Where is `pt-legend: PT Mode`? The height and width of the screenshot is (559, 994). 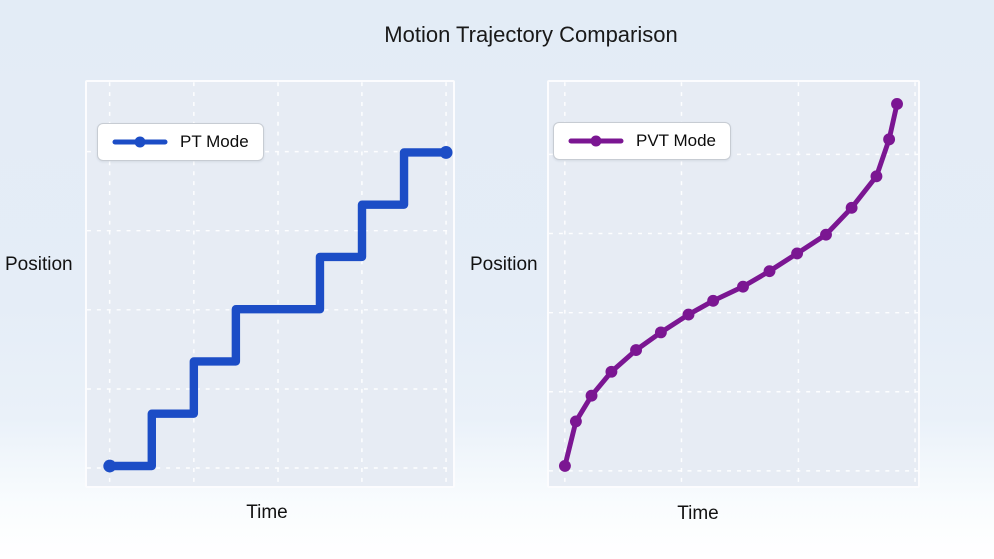
pt-legend: PT Mode is located at coordinates (180, 142).